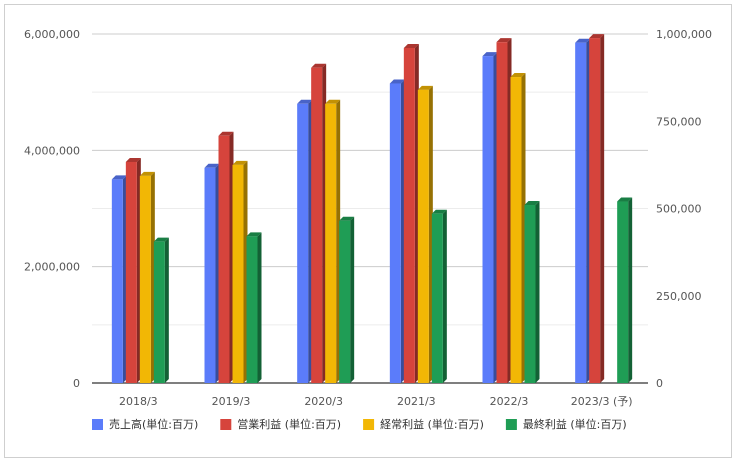 Image resolution: width=738 pixels, height=463 pixels. I want to click on right-tick-label: 250,000, so click(679, 296).